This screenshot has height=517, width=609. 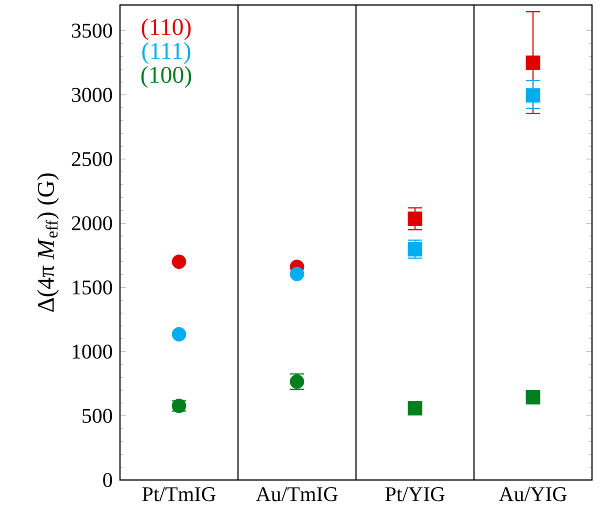 What do you see at coordinates (179, 494) in the screenshot?
I see `x-tick-label: Pt/TmIG` at bounding box center [179, 494].